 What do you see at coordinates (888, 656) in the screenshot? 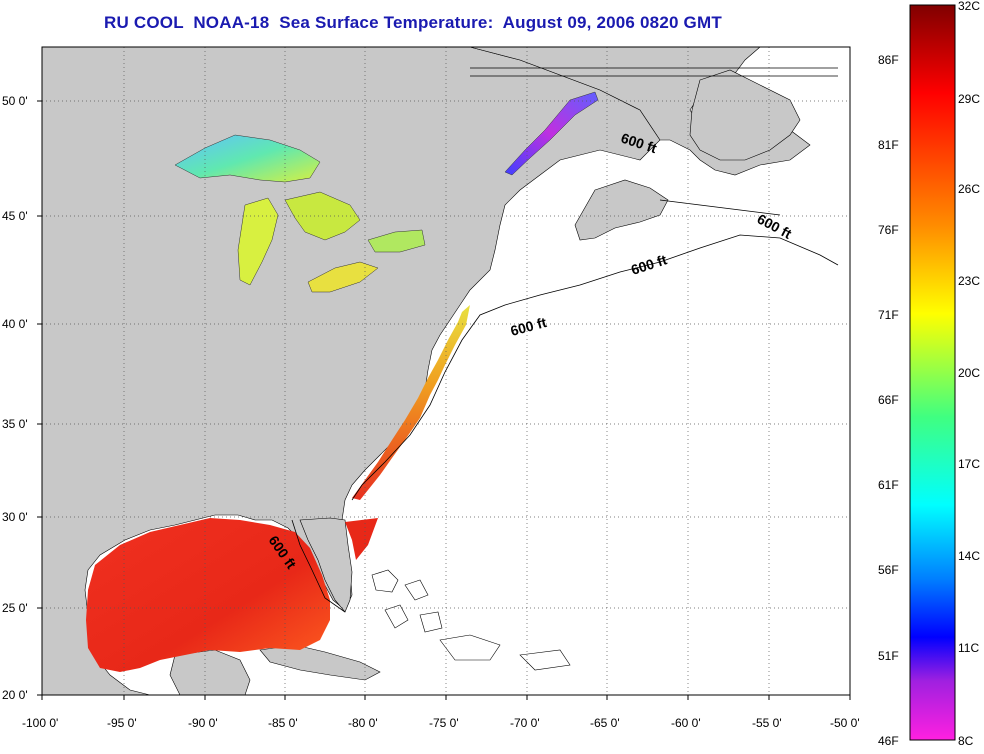
I see `fahrenheit-label: 51F` at bounding box center [888, 656].